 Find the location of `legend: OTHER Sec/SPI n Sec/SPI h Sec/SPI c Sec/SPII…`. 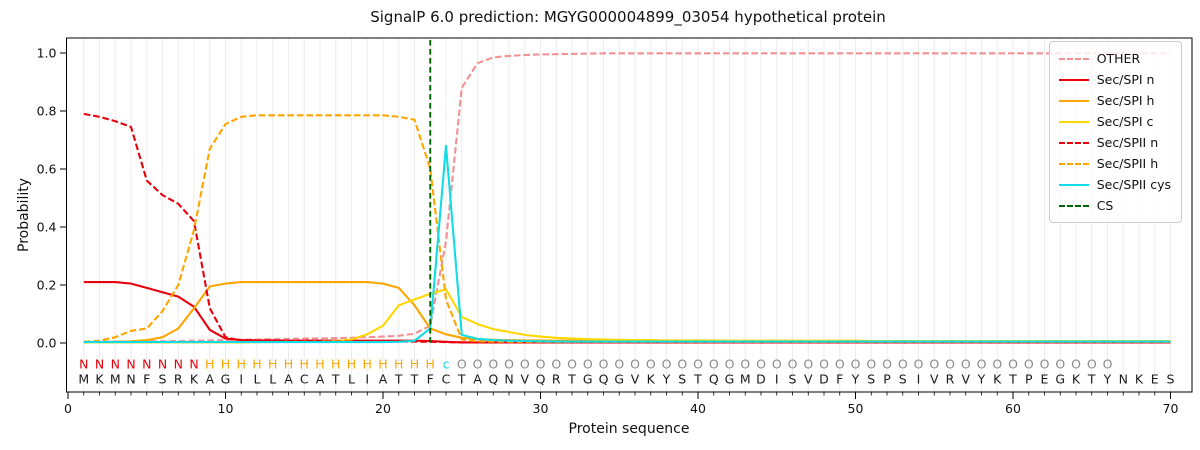

legend: OTHER Sec/SPI n Sec/SPI h Sec/SPI c Sec/SPII… is located at coordinates (1115, 132).